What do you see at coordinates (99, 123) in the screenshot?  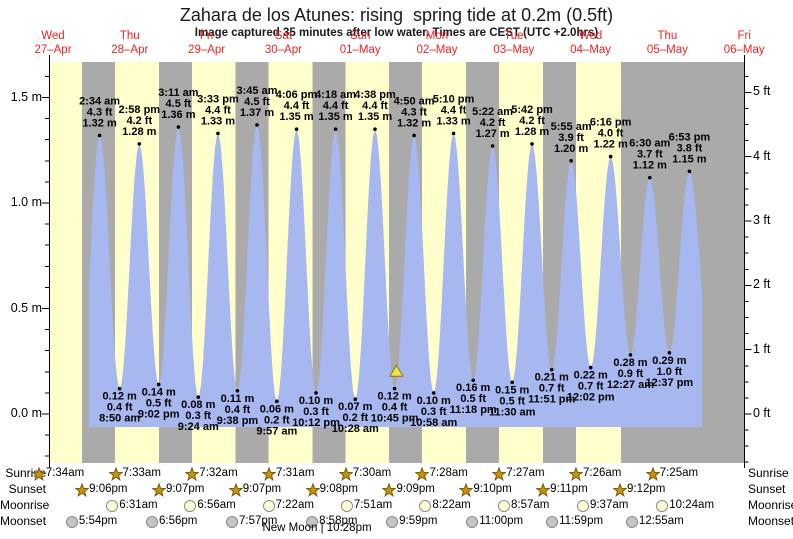 I see `svg-text: 1.32 m` at bounding box center [99, 123].